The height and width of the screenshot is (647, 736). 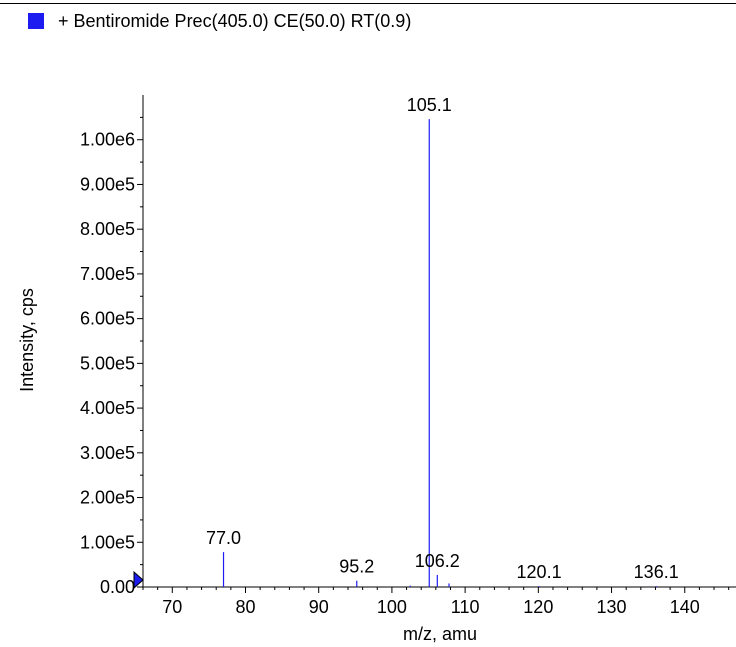 I want to click on peak-label: 95.2, so click(x=356, y=567).